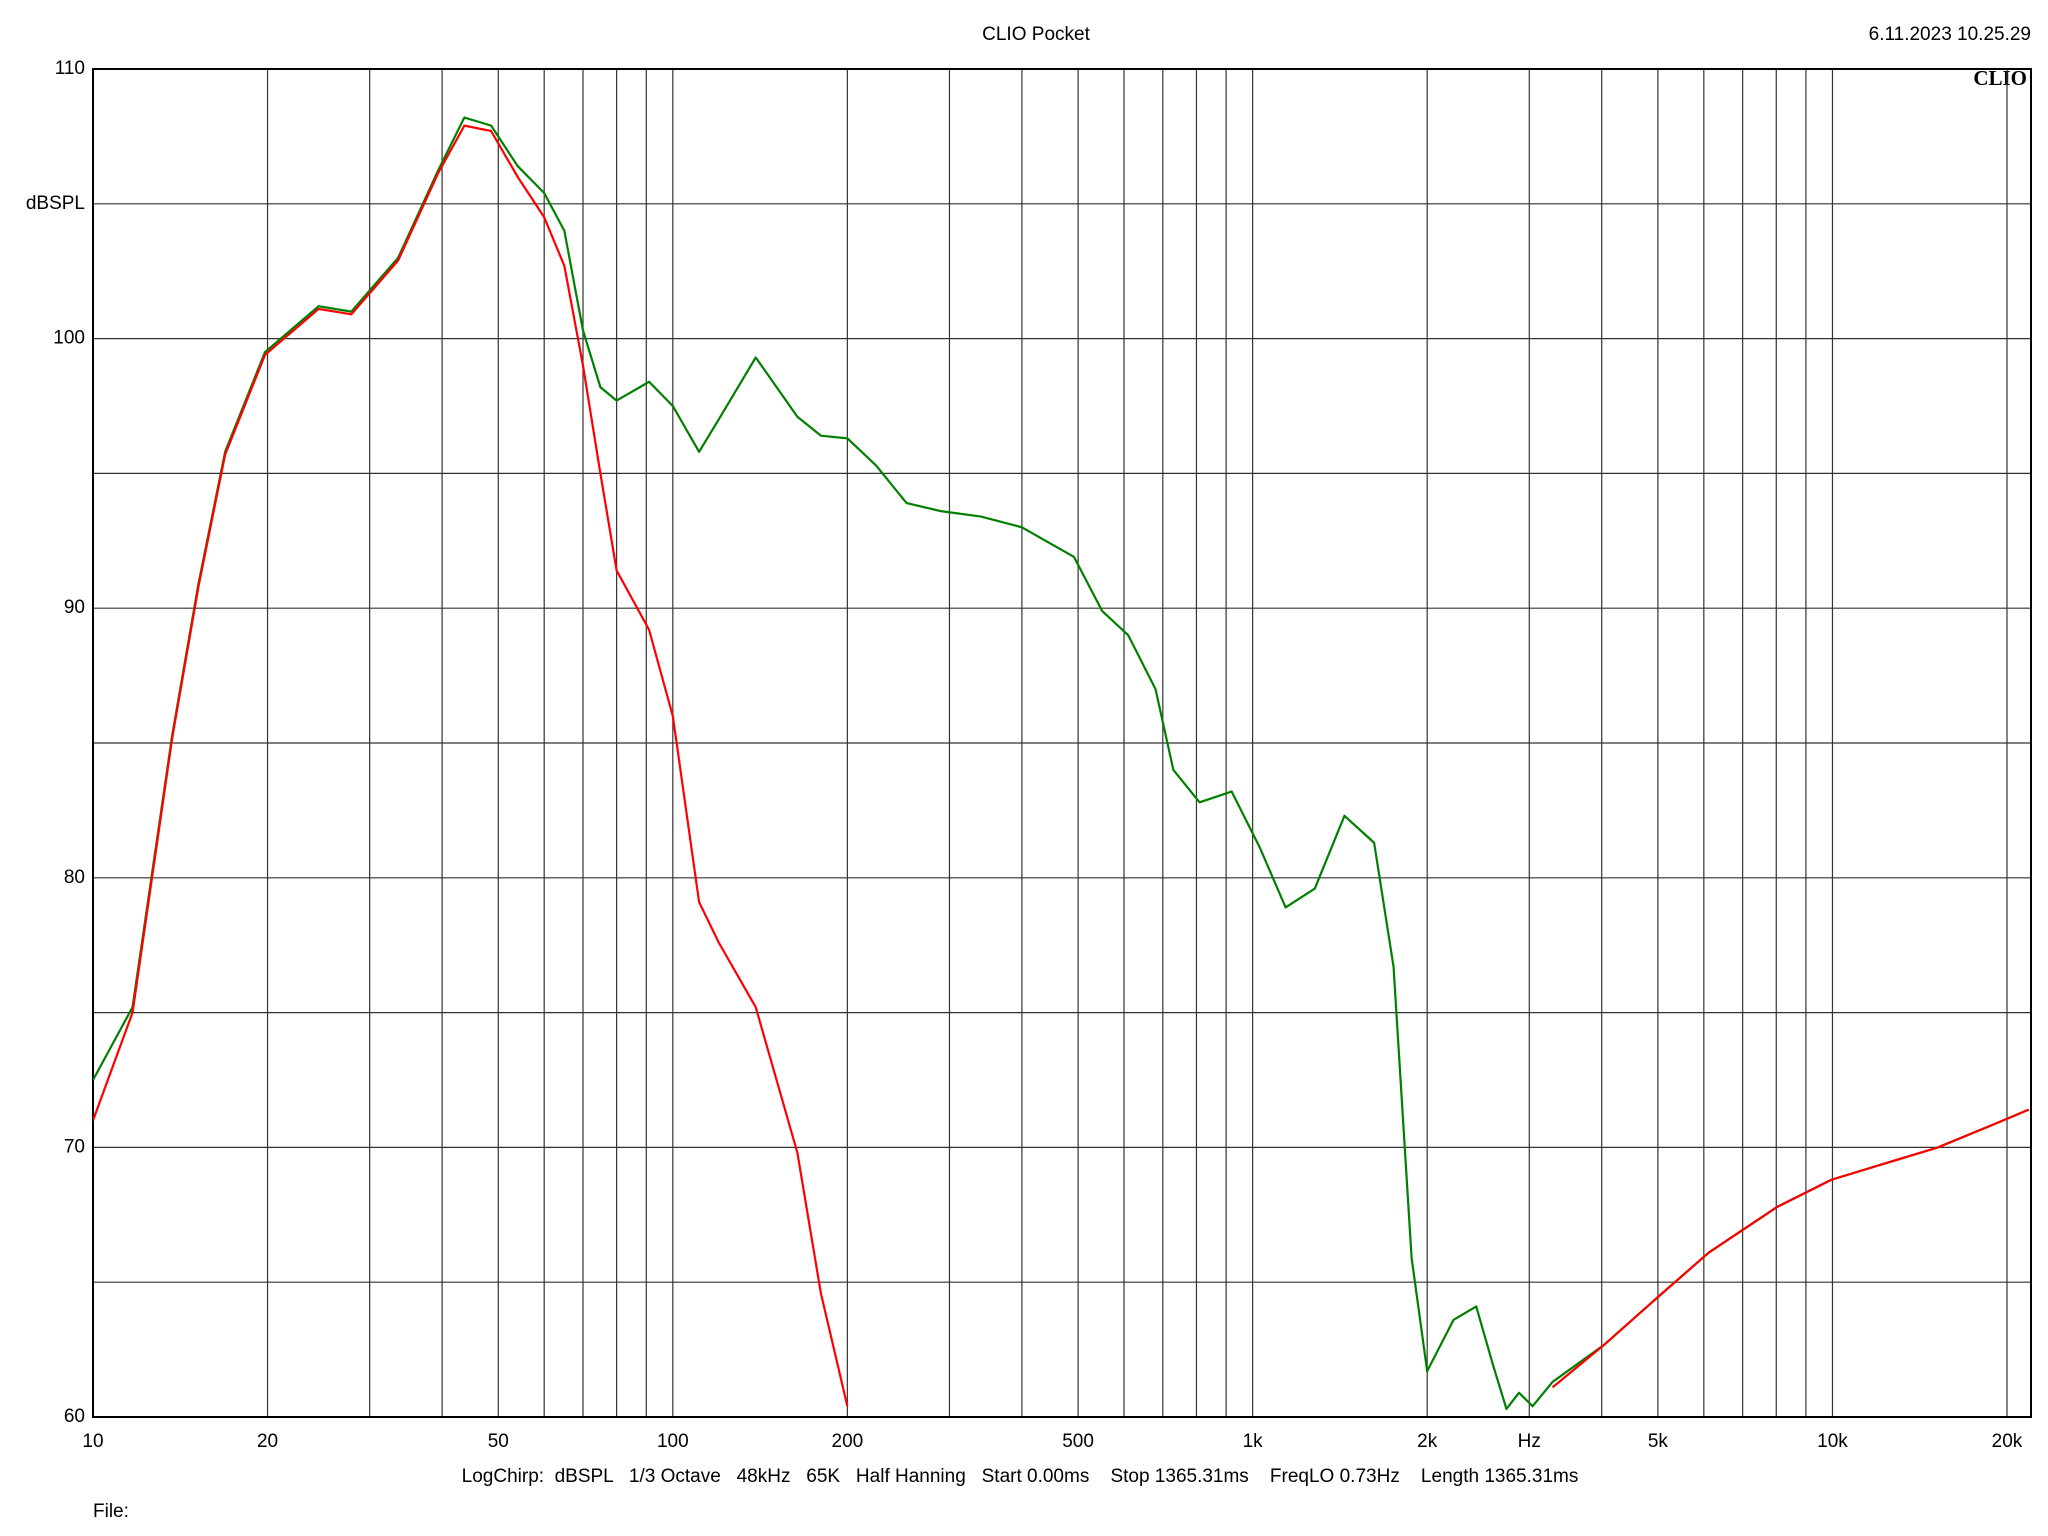  What do you see at coordinates (1658, 1441) in the screenshot?
I see `x-tick-label: 5k` at bounding box center [1658, 1441].